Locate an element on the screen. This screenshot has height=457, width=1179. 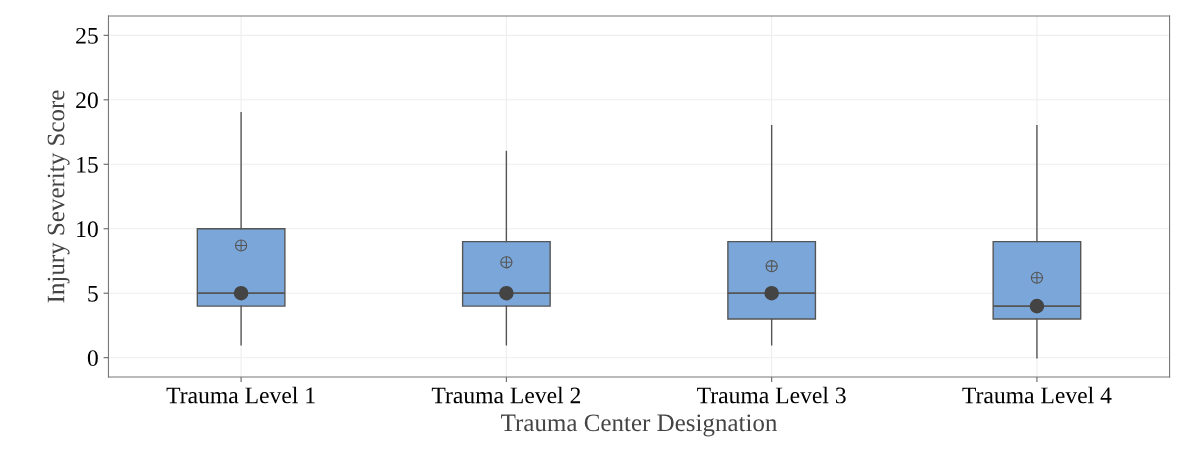
y-axis-title: Injury Severity Score is located at coordinates (58, 196).